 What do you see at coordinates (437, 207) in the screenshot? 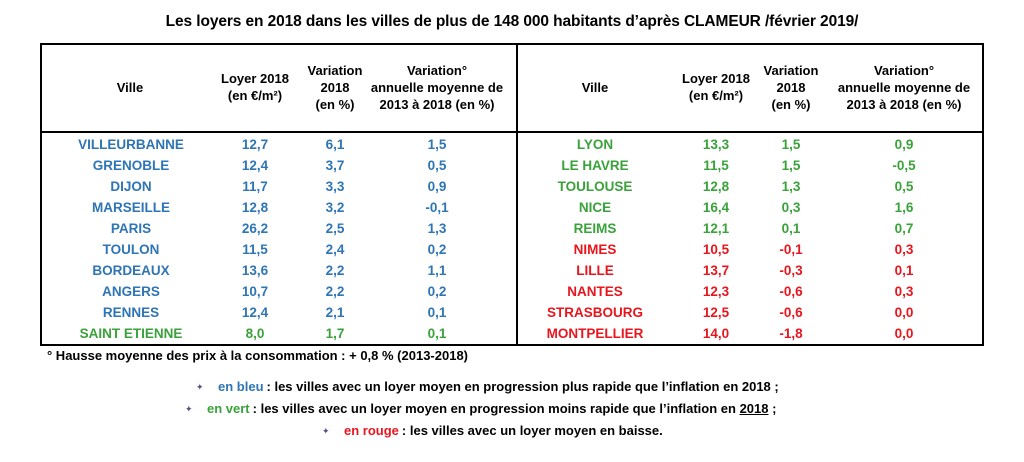
I see `cell-annuelle: -0,1` at bounding box center [437, 207].